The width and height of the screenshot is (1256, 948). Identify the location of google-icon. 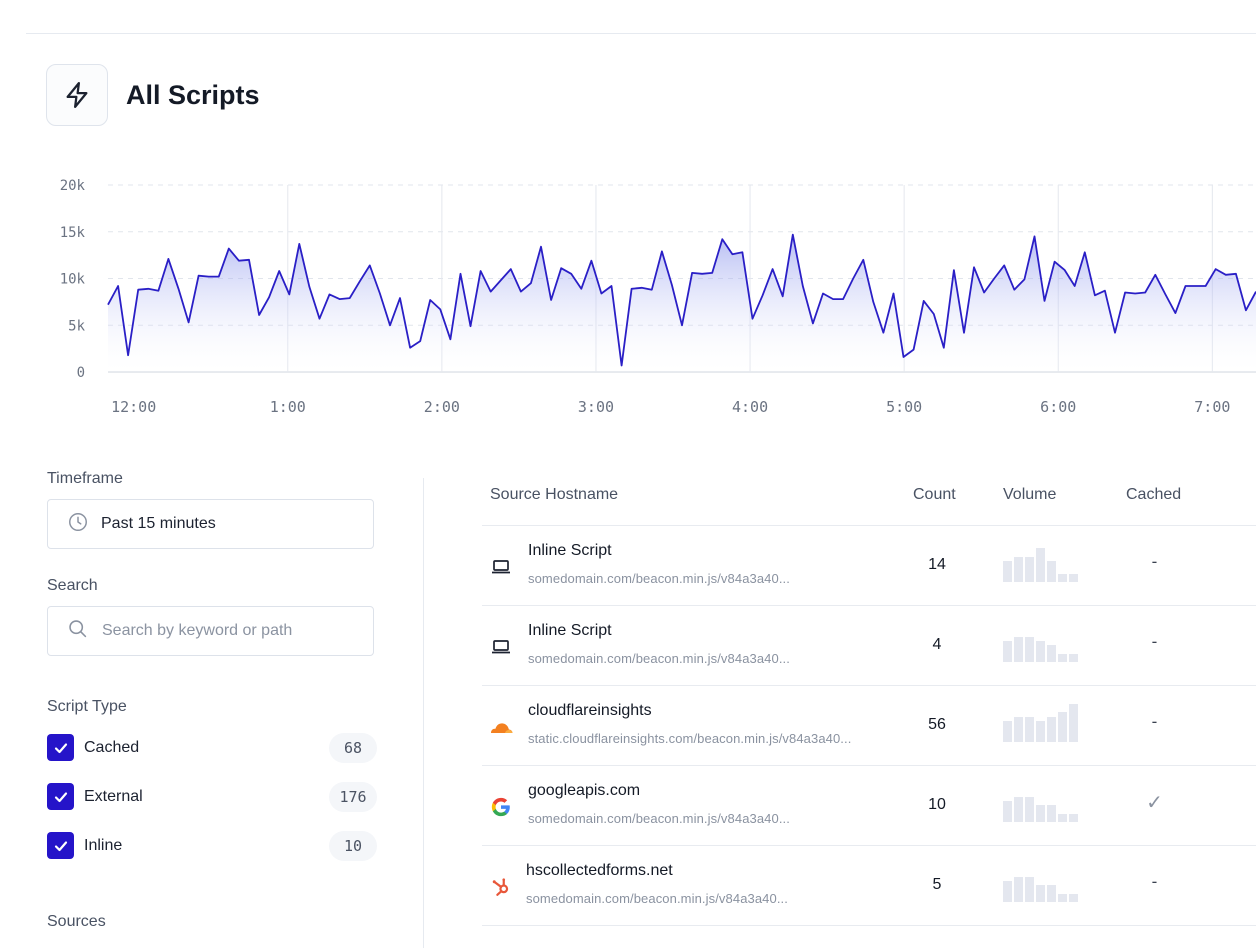
(501, 807).